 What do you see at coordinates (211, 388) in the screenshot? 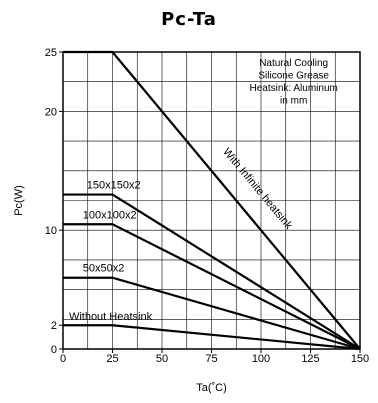
I see `x-axis-label: Ta(˚C)` at bounding box center [211, 388].